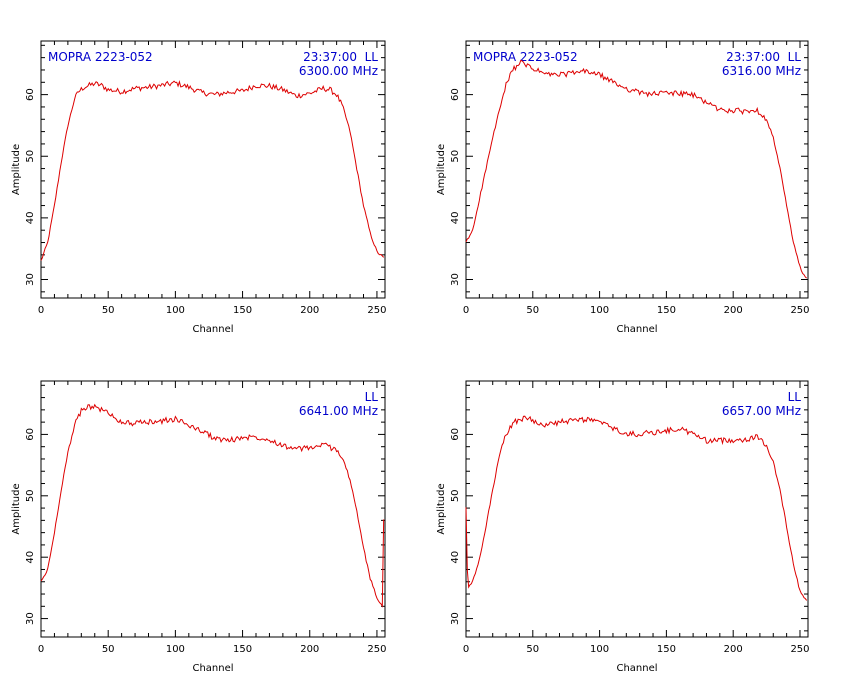 This screenshot has height=680, width=850. What do you see at coordinates (338, 71) in the screenshot?
I see `freq-label: 6300.00 MHz` at bounding box center [338, 71].